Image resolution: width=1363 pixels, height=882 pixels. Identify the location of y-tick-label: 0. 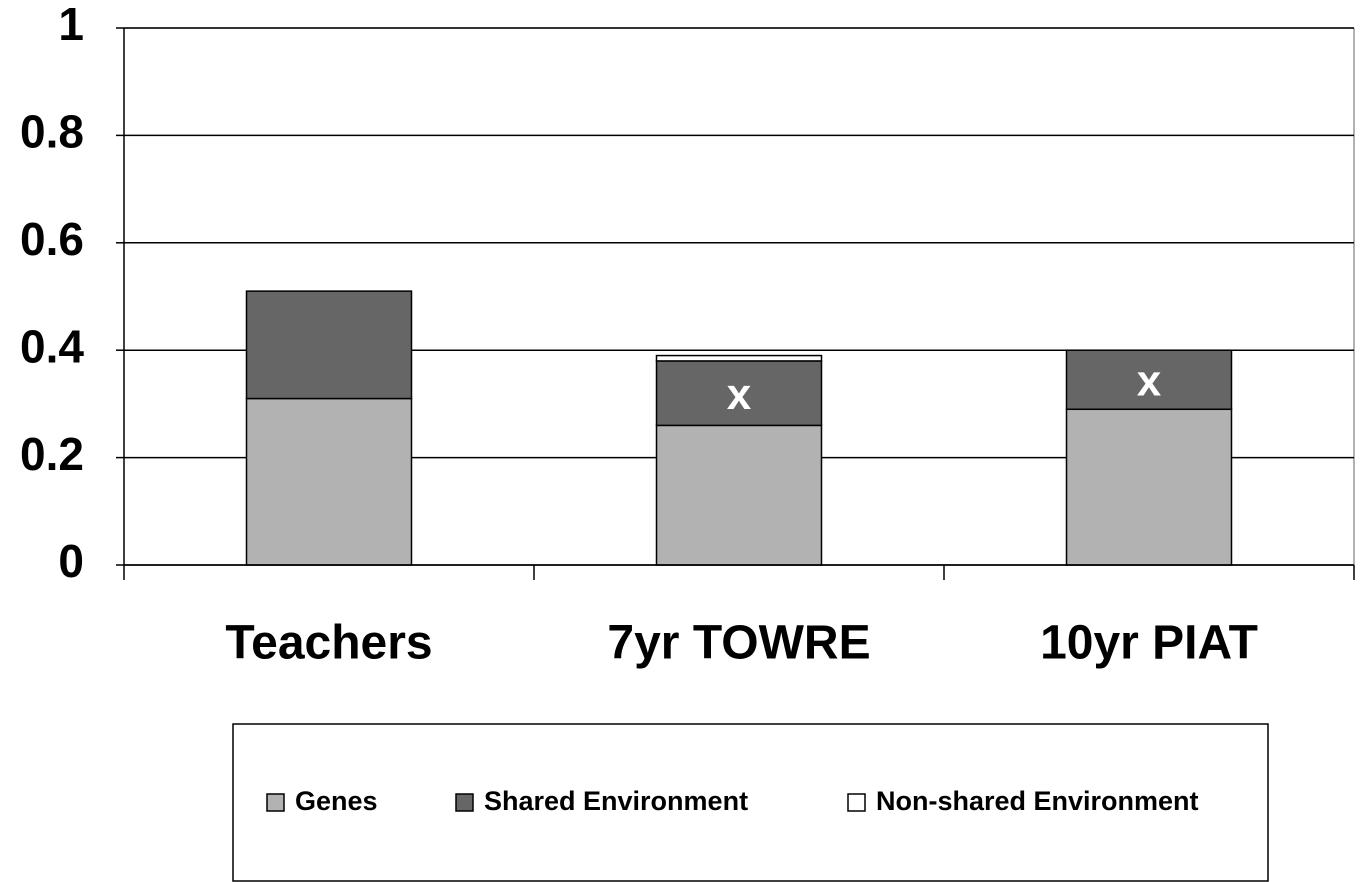
(71, 561).